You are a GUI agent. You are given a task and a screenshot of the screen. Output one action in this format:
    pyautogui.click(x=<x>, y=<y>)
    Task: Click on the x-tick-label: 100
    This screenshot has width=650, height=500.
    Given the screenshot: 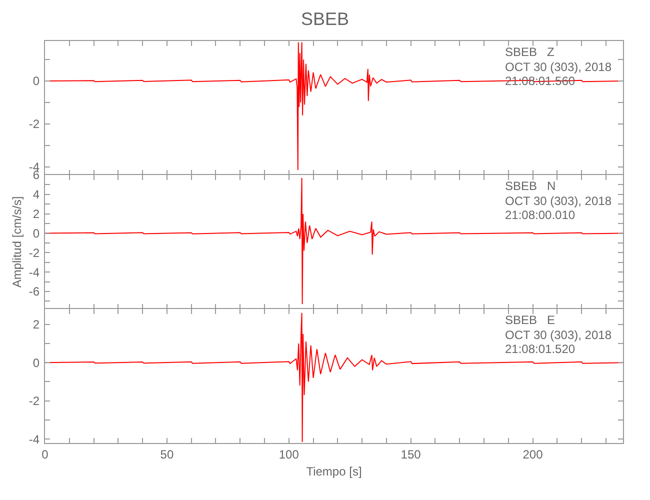 What is the action you would take?
    pyautogui.click(x=289, y=454)
    